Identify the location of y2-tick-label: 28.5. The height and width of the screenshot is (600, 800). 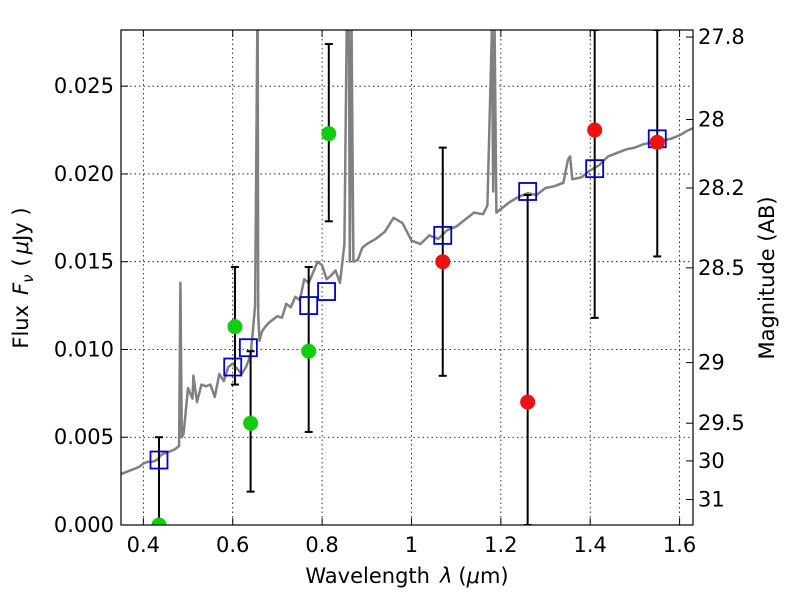
(721, 268).